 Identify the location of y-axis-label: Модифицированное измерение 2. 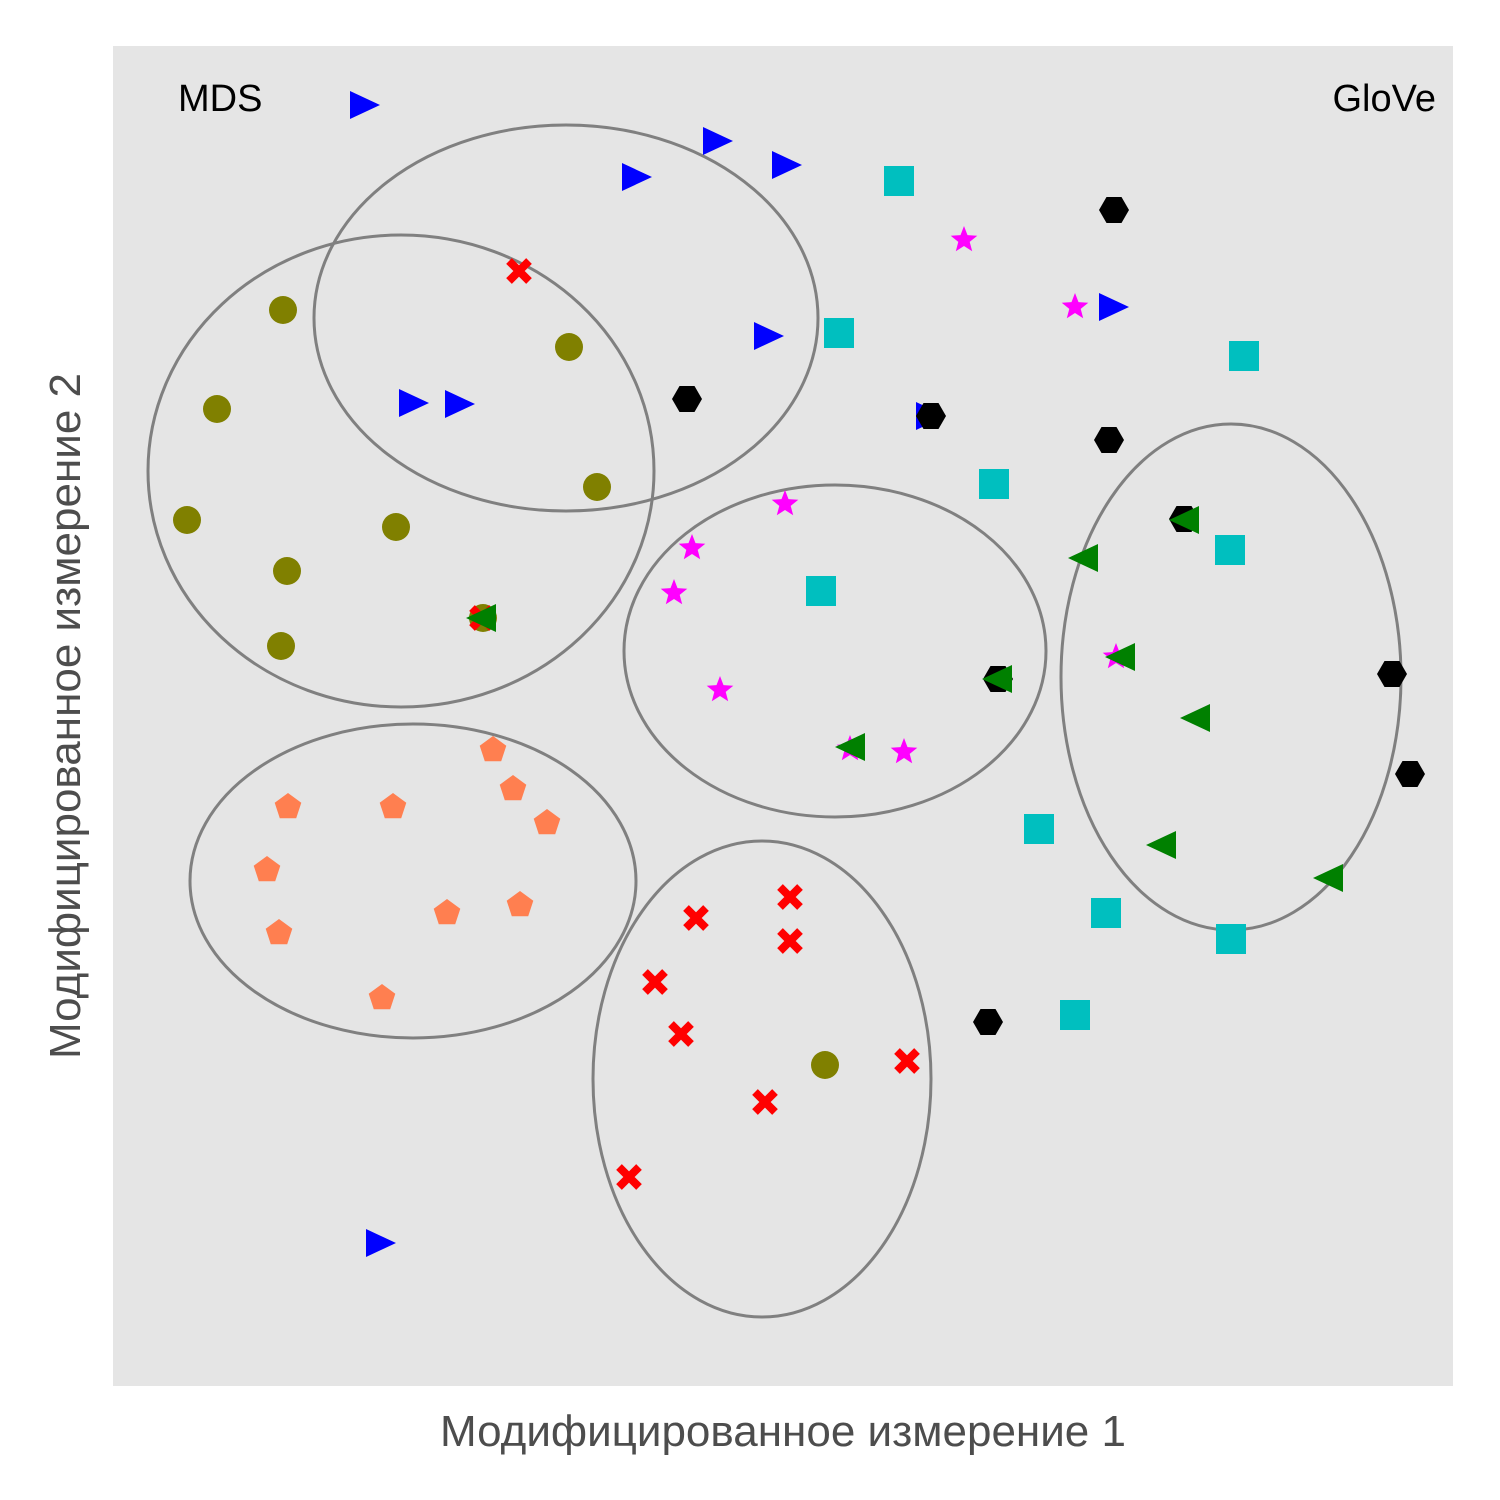
(65, 716).